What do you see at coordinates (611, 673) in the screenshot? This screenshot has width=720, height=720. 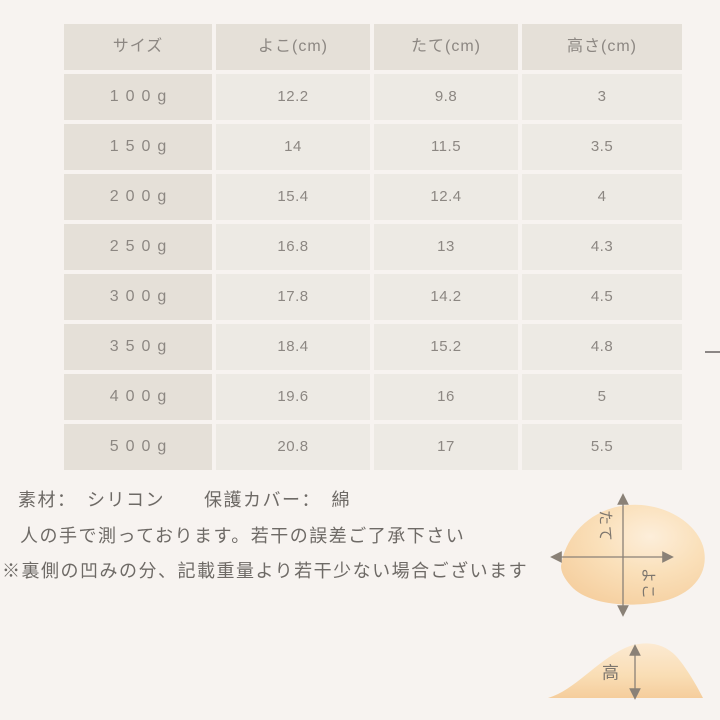 I see `height-label: 高` at bounding box center [611, 673].